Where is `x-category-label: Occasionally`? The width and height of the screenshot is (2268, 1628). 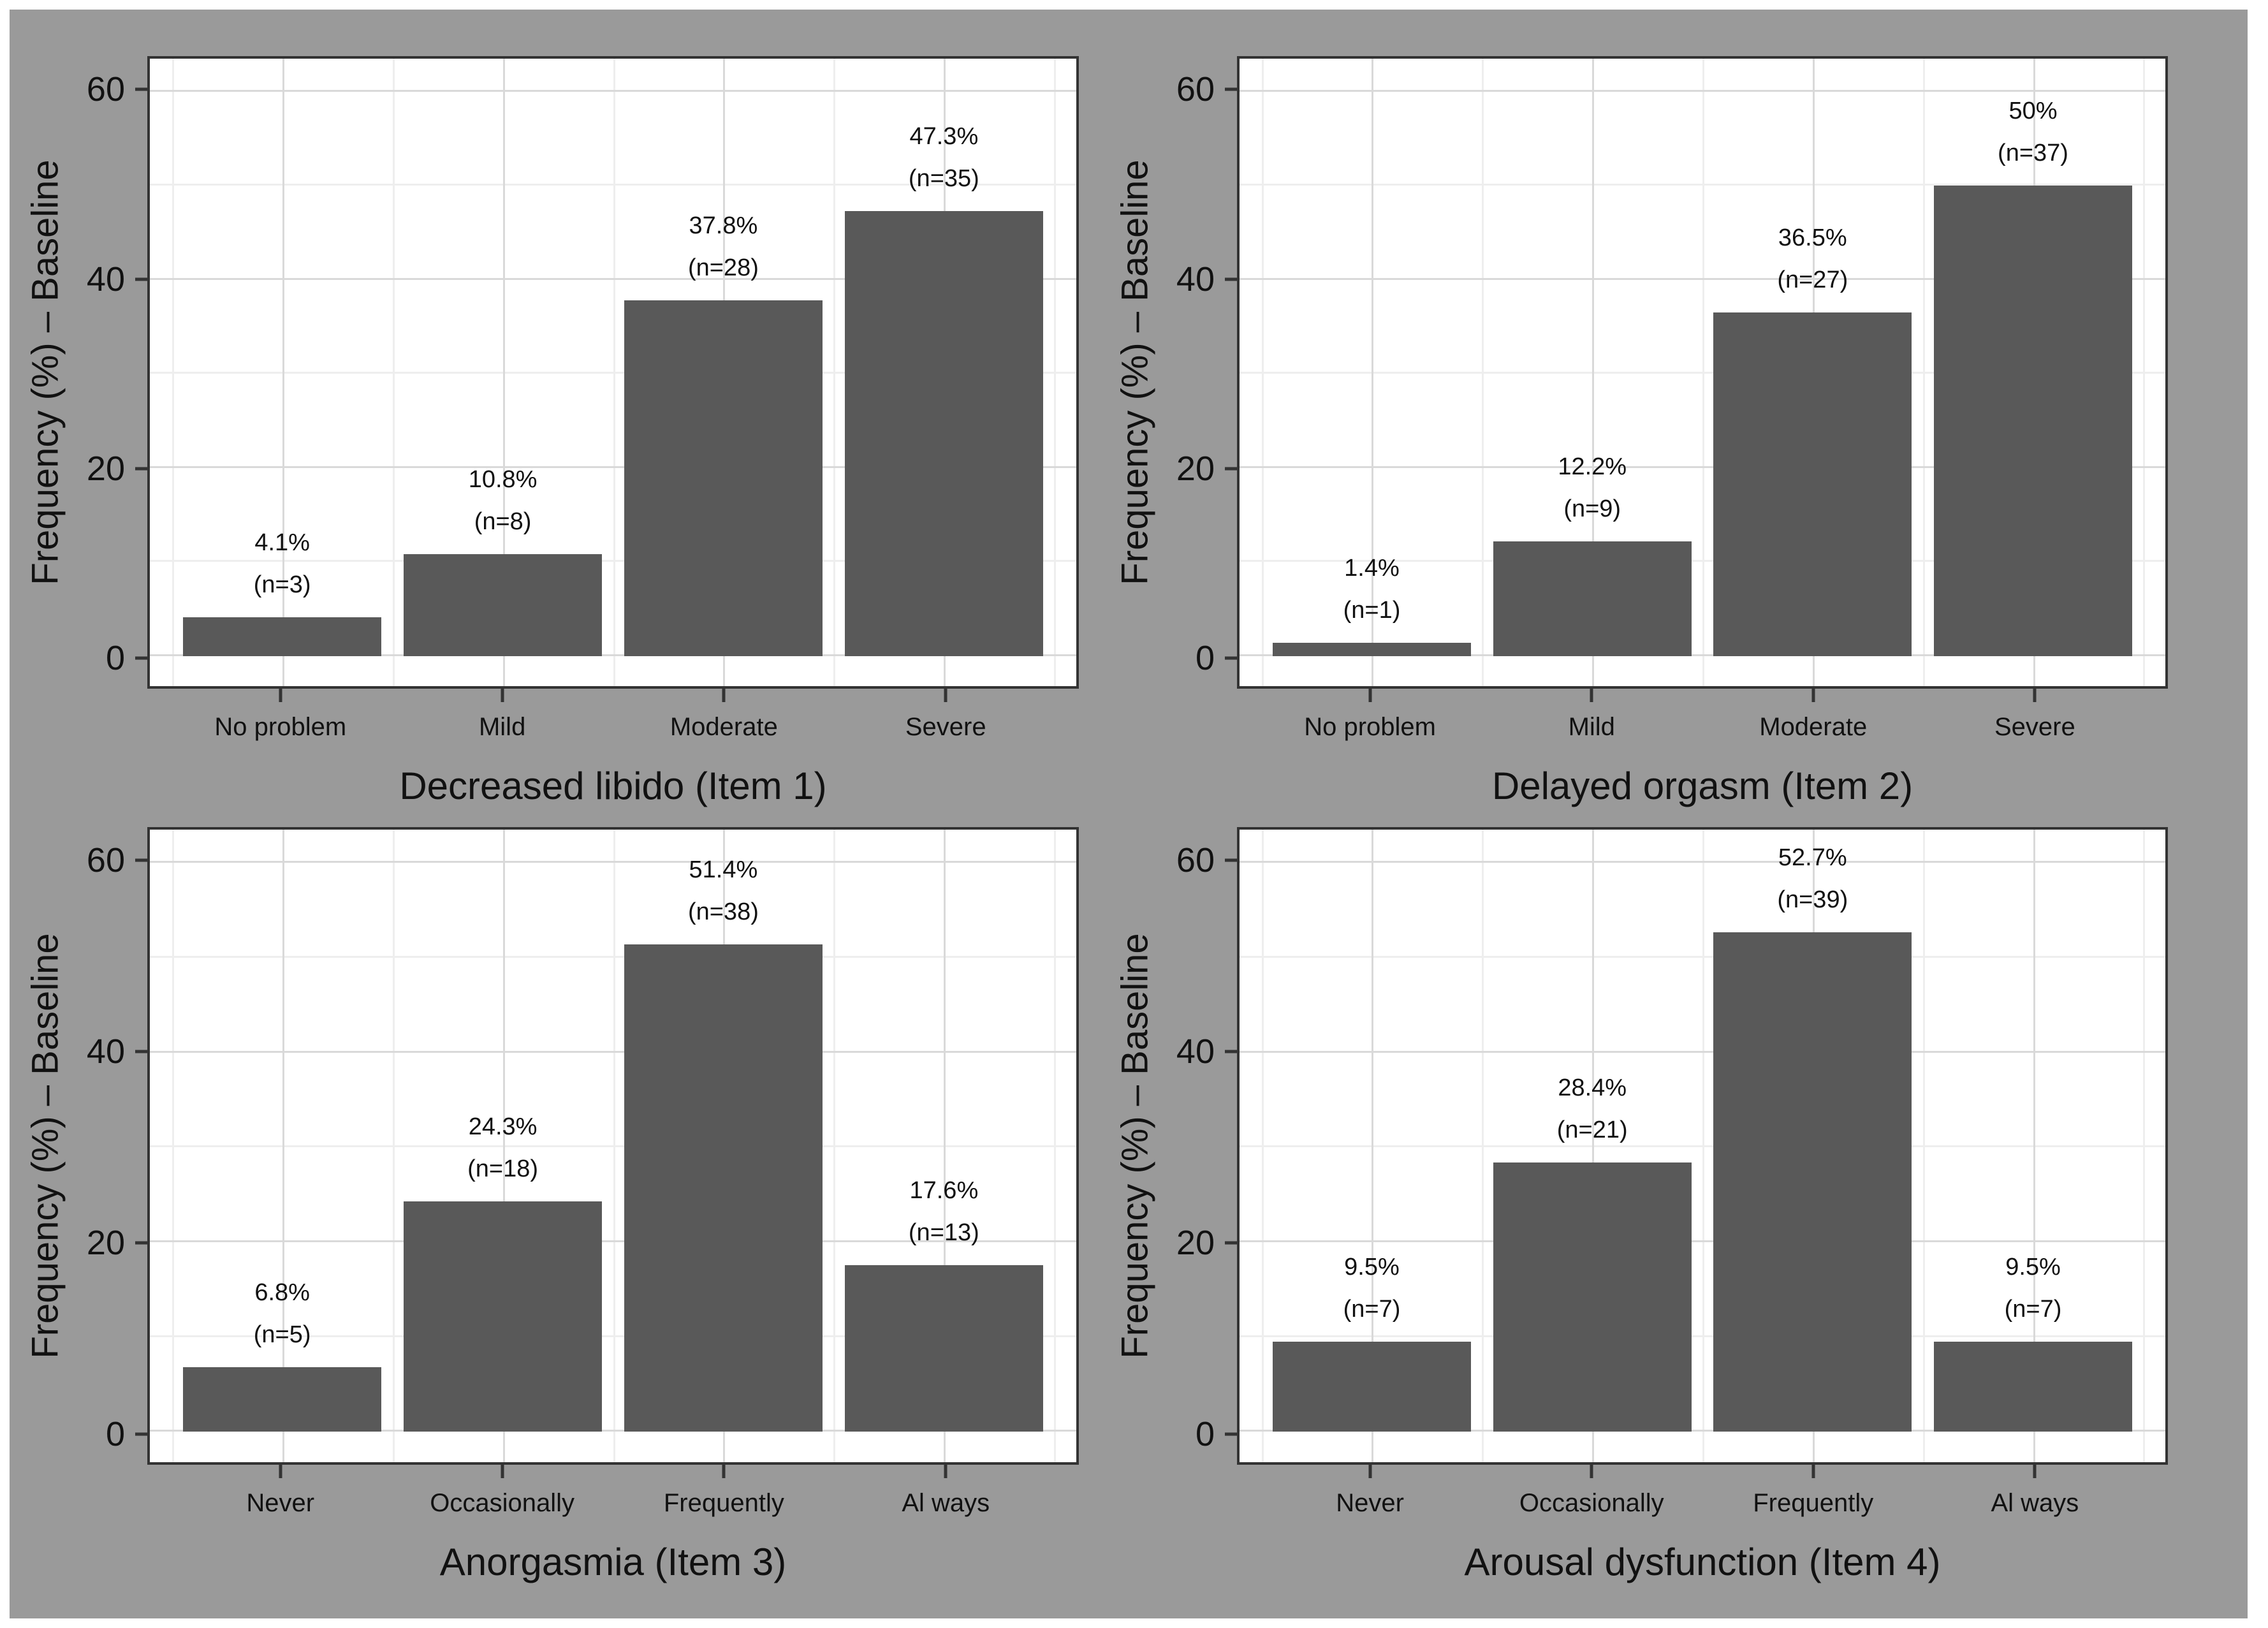 x-category-label: Occasionally is located at coordinates (502, 1503).